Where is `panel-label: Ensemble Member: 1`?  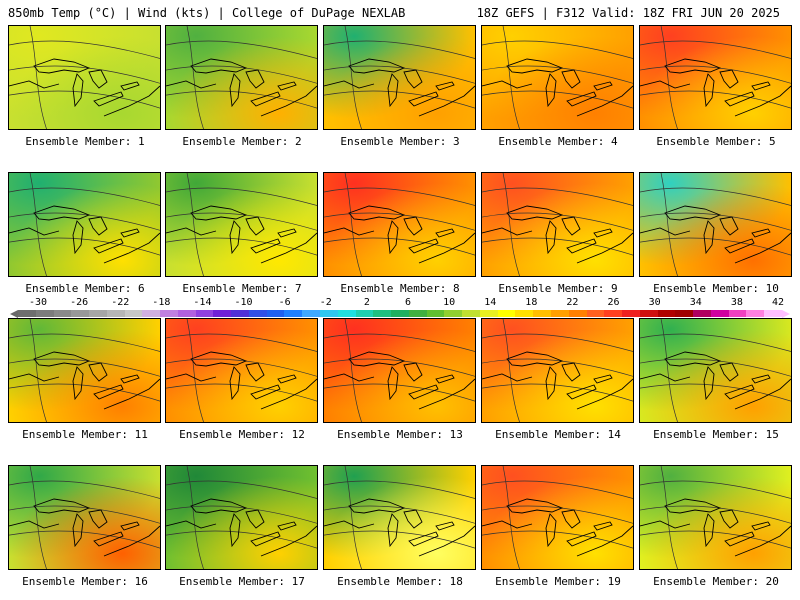
panel-label: Ensemble Member: 1 is located at coordinates (85, 141).